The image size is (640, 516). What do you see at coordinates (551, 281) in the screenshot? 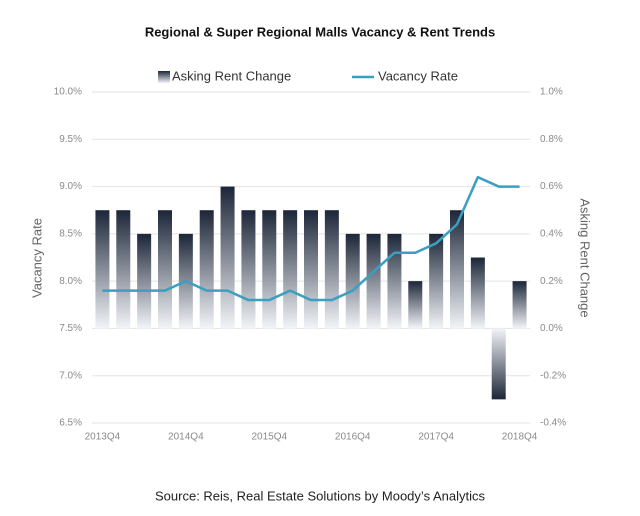
I see `y2-tick-label: 0.2%` at bounding box center [551, 281].